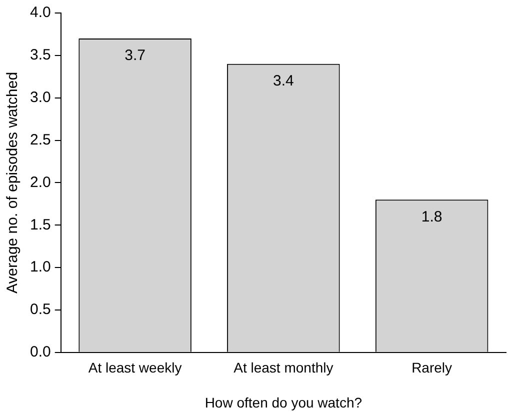  I want to click on data-label: 3.4, so click(283, 81).